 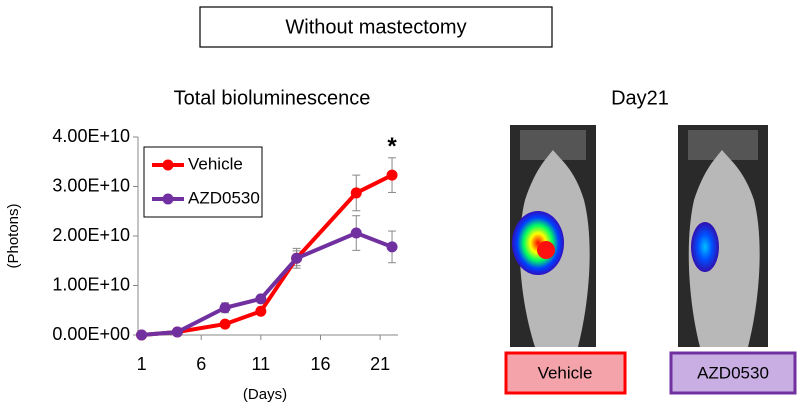 I want to click on y-tick-label: 0.00E+00, so click(x=91, y=334).